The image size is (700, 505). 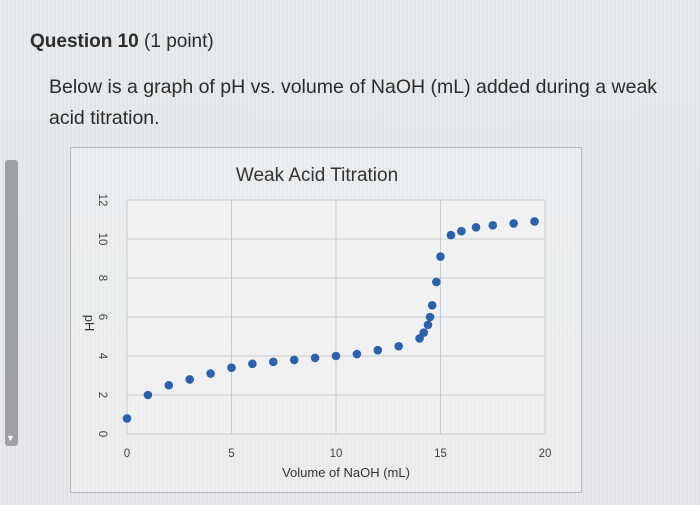 I want to click on question-points: (1 point), so click(x=179, y=41).